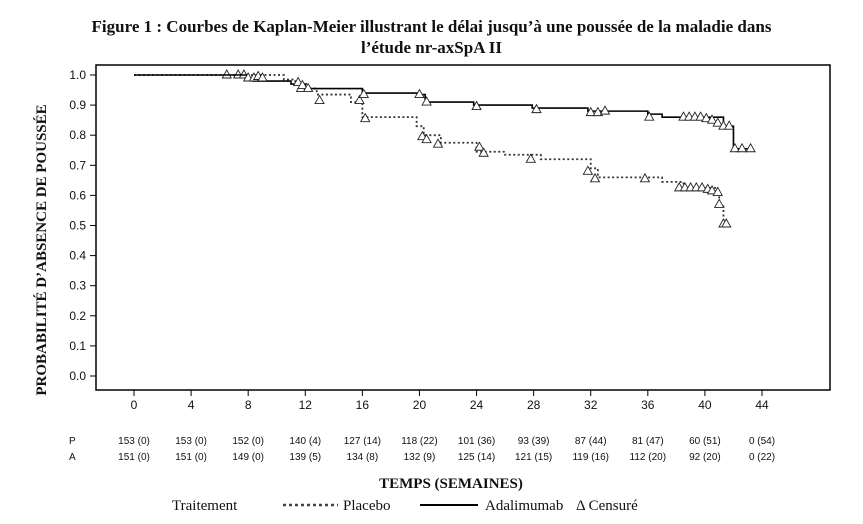 The image size is (863, 524). Describe the element at coordinates (705, 405) in the screenshot. I see `x-tick-label: 40` at that location.